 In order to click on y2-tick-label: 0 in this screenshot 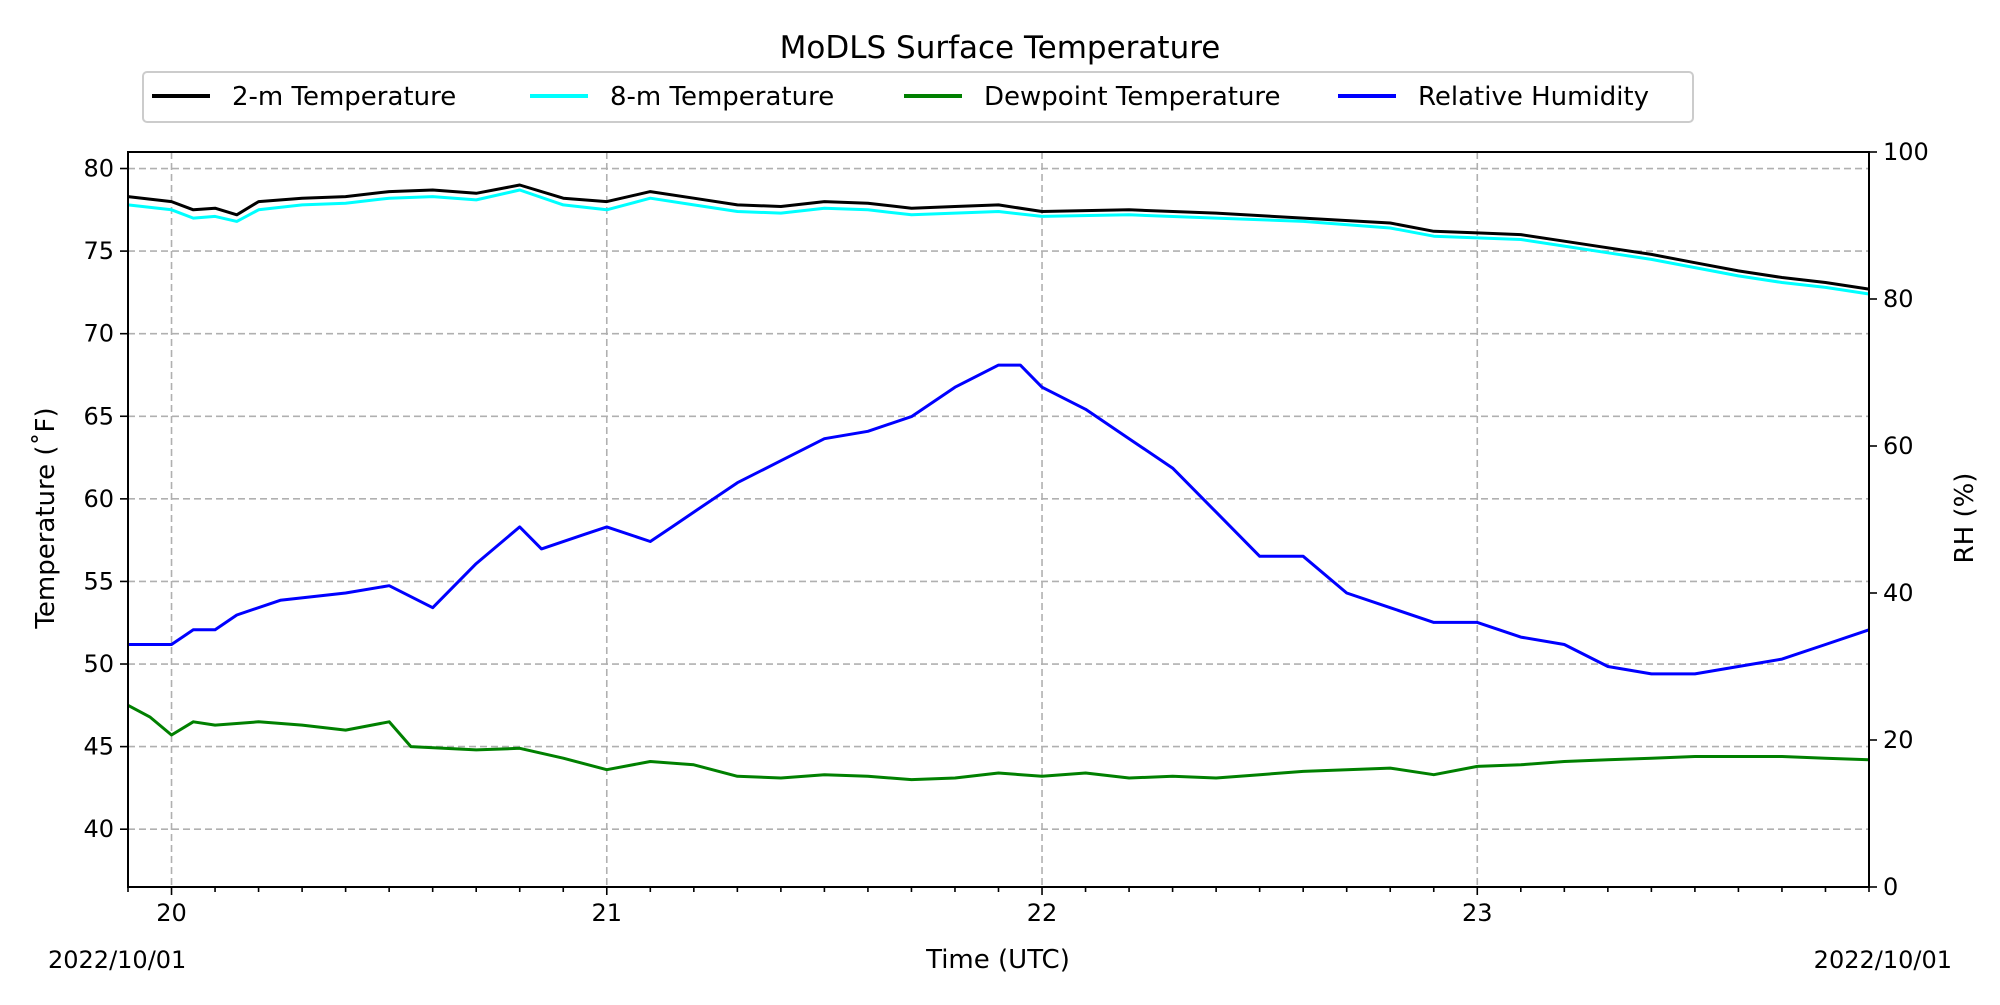, I will do `click(1890, 887)`.